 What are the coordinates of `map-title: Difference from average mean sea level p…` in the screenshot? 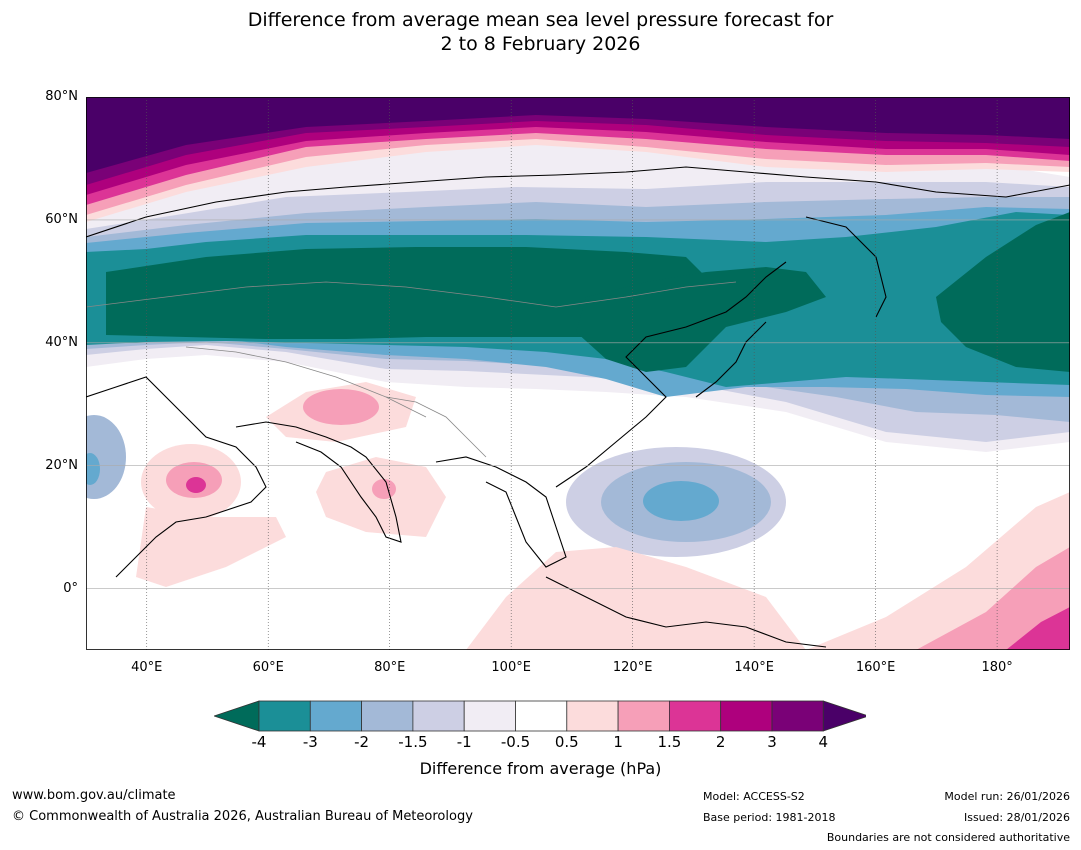 It's located at (540, 32).